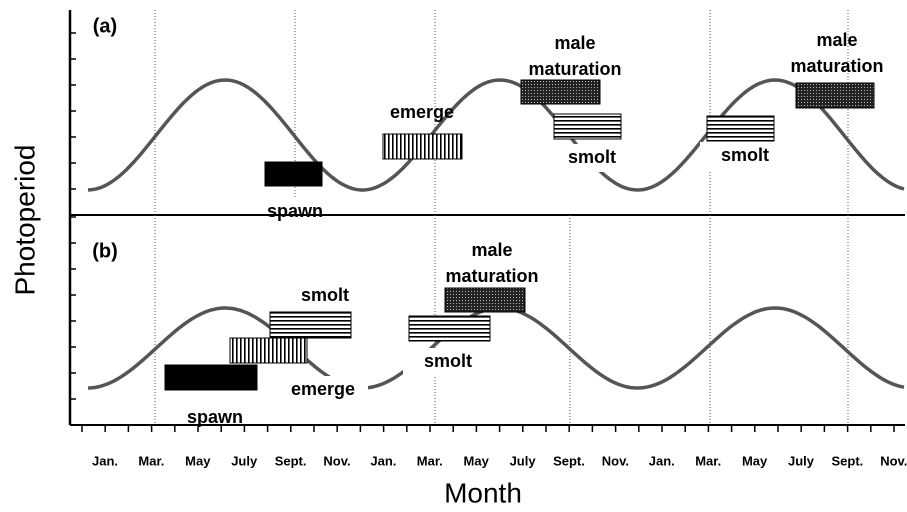  What do you see at coordinates (105, 26) in the screenshot?
I see `panel-label: (a)` at bounding box center [105, 26].